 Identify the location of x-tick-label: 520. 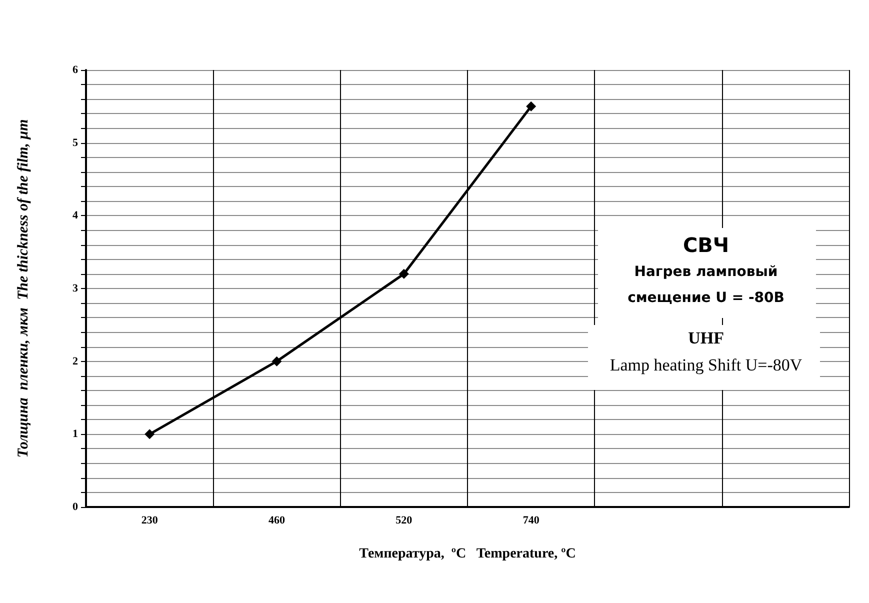
(404, 520).